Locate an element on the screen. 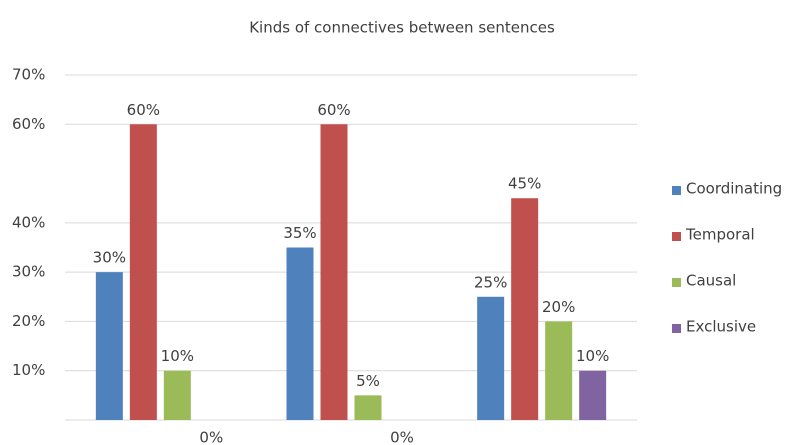 The width and height of the screenshot is (805, 445). y-tick-label: 10% is located at coordinates (28, 370).